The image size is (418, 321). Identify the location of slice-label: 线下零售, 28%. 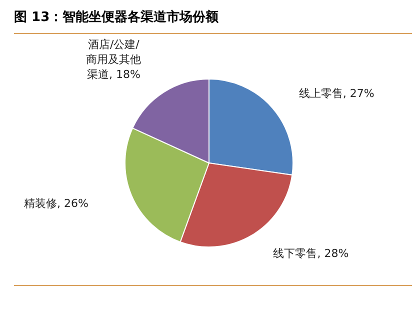
(311, 254).